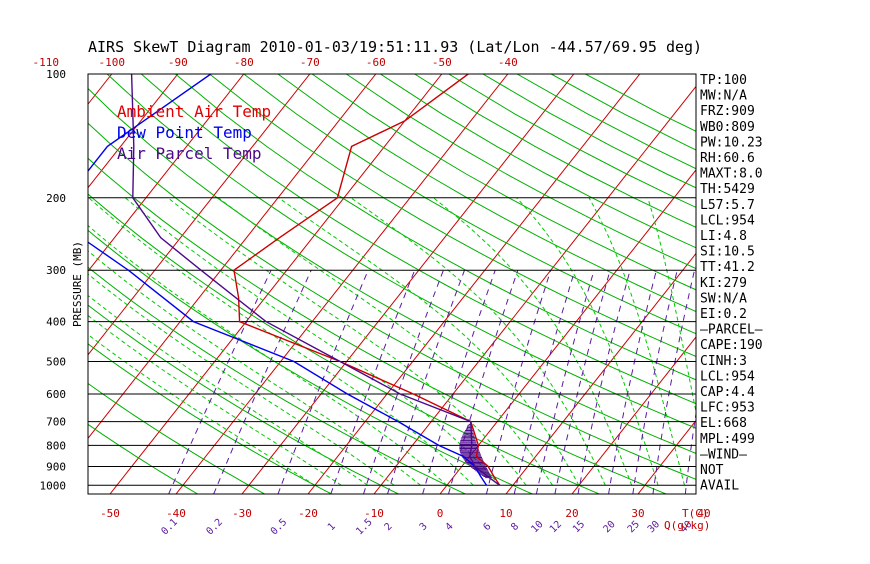 The image size is (870, 564). Describe the element at coordinates (308, 513) in the screenshot. I see `bottom-temp-tick-label: -20` at that location.